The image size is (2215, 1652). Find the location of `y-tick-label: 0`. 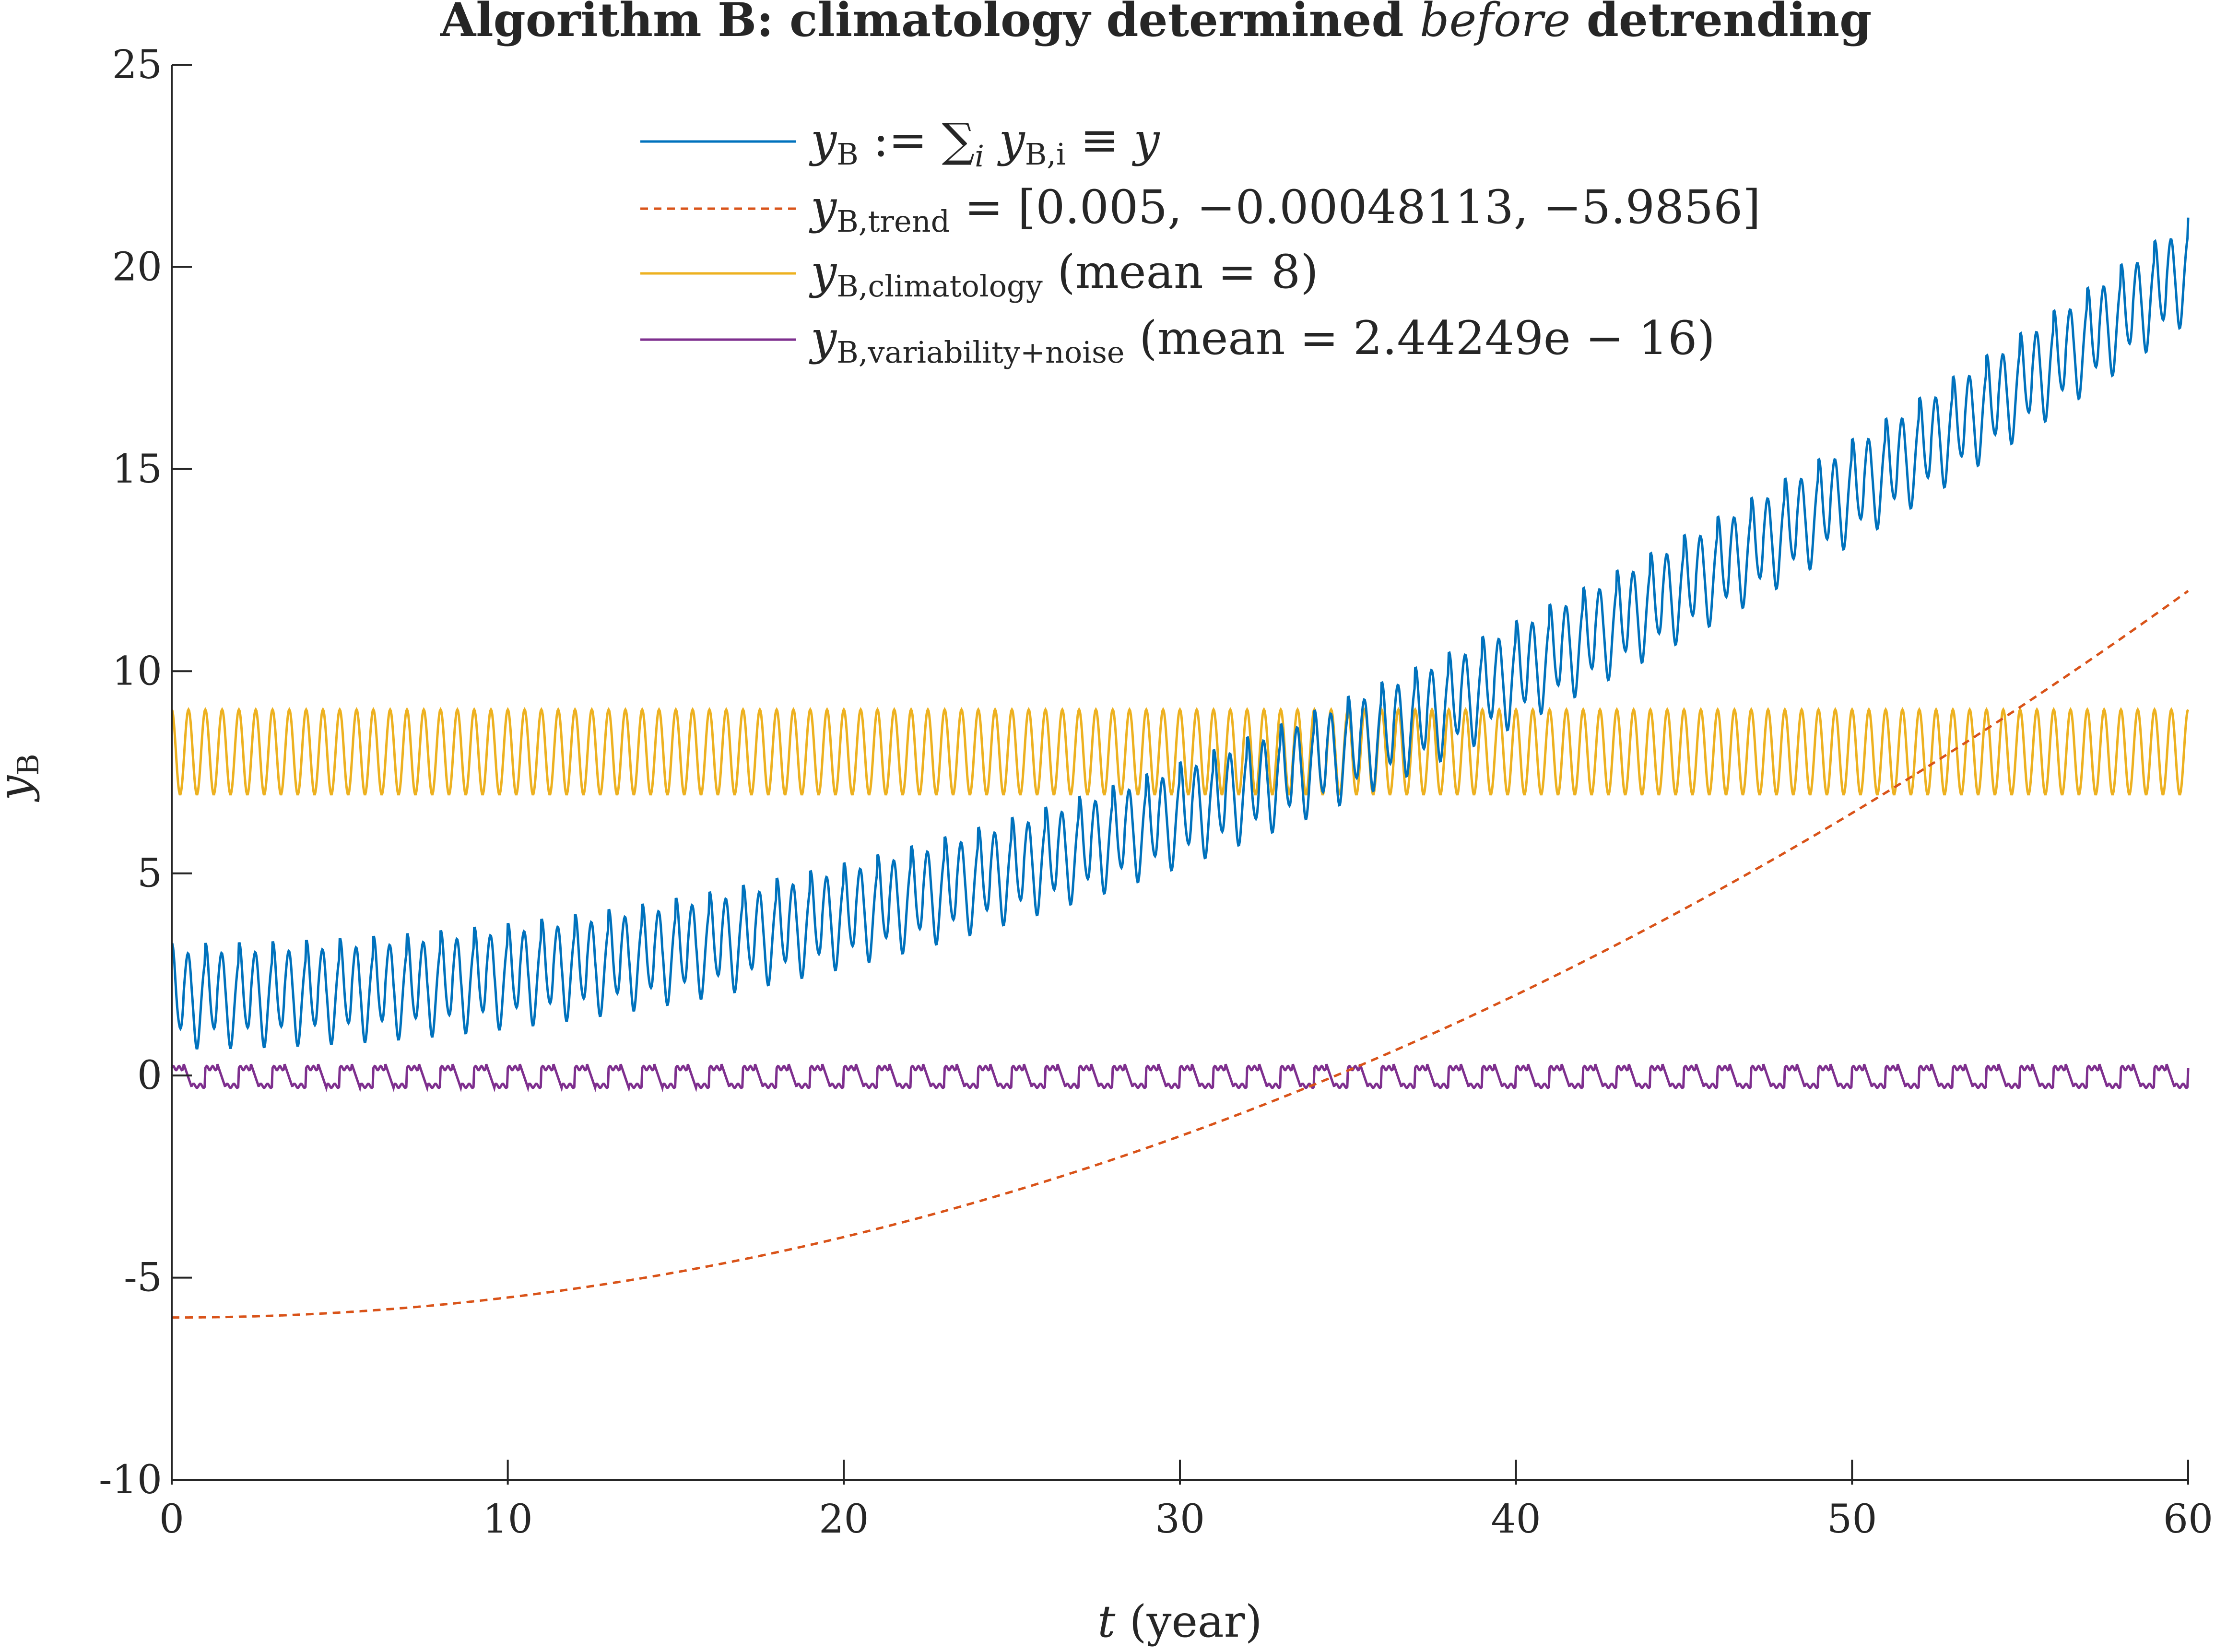

y-tick-label: 0 is located at coordinates (149, 1075).